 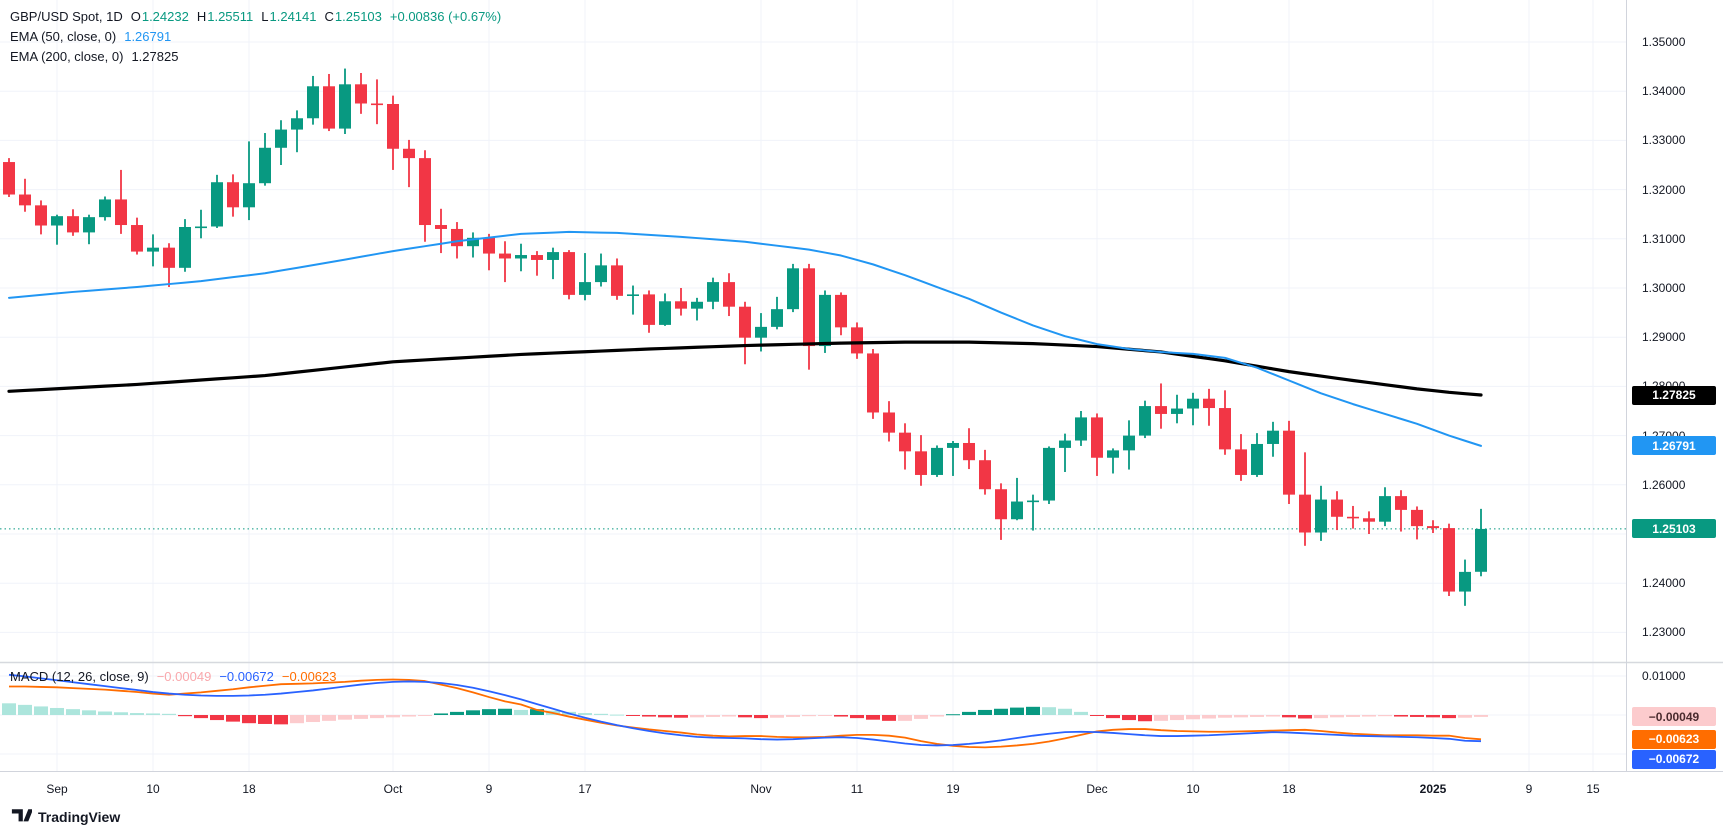 I want to click on macd-histogram-value: −0.00049, so click(x=184, y=676).